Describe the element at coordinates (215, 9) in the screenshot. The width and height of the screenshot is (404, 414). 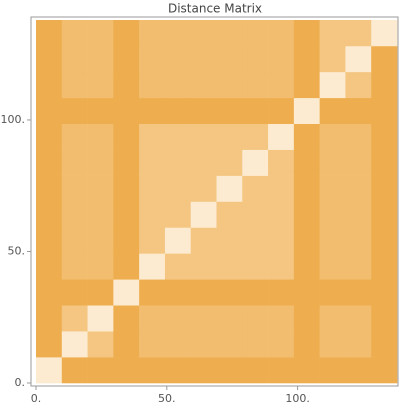
I see `chart-title: Distance Matrix` at that location.